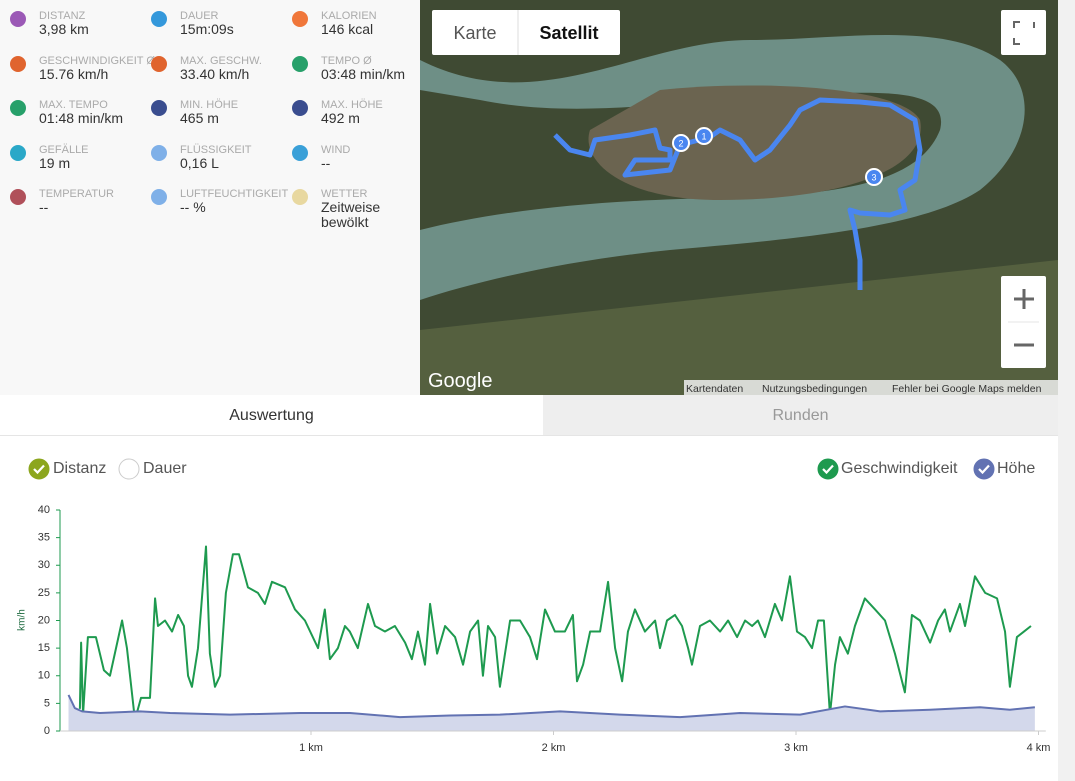 The width and height of the screenshot is (1075, 781). What do you see at coordinates (526, 32) in the screenshot?
I see `map-type-box` at bounding box center [526, 32].